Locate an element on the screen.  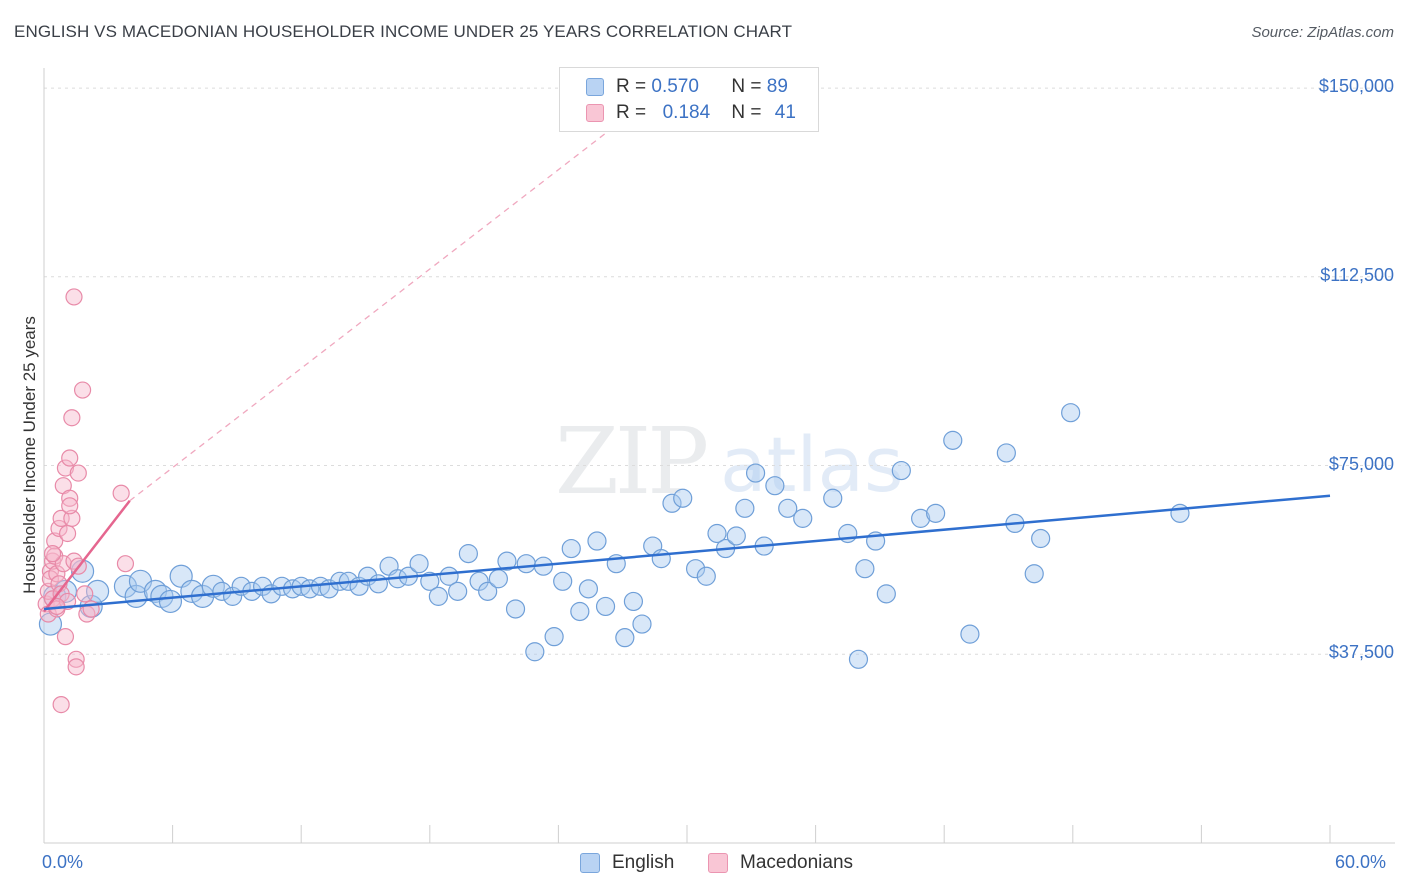
legend-row-macedonians: R = 0.184 N = 41 is located at coordinates (691, 113).